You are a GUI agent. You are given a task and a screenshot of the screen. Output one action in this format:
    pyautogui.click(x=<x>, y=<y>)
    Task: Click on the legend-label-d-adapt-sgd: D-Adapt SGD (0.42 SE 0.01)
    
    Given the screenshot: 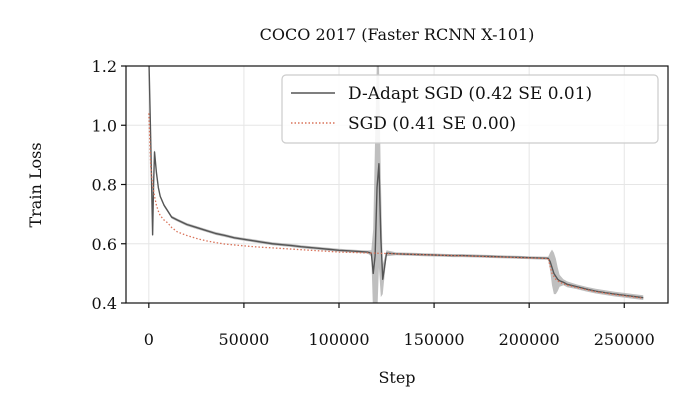 What is the action you would take?
    pyautogui.click(x=470, y=94)
    